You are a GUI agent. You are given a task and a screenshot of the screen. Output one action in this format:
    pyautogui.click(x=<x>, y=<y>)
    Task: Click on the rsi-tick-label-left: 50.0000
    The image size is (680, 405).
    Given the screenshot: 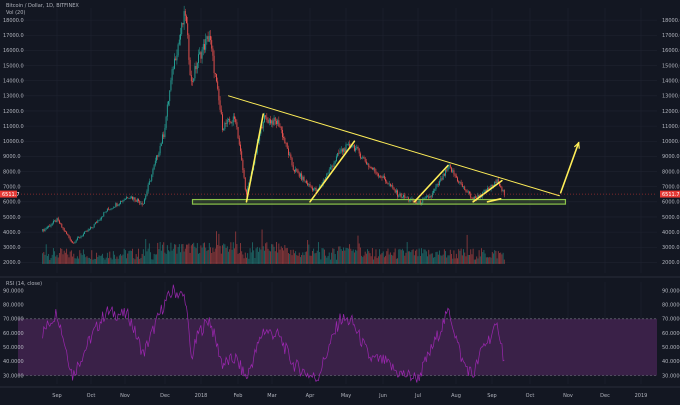 What is the action you would take?
    pyautogui.click(x=13, y=348)
    